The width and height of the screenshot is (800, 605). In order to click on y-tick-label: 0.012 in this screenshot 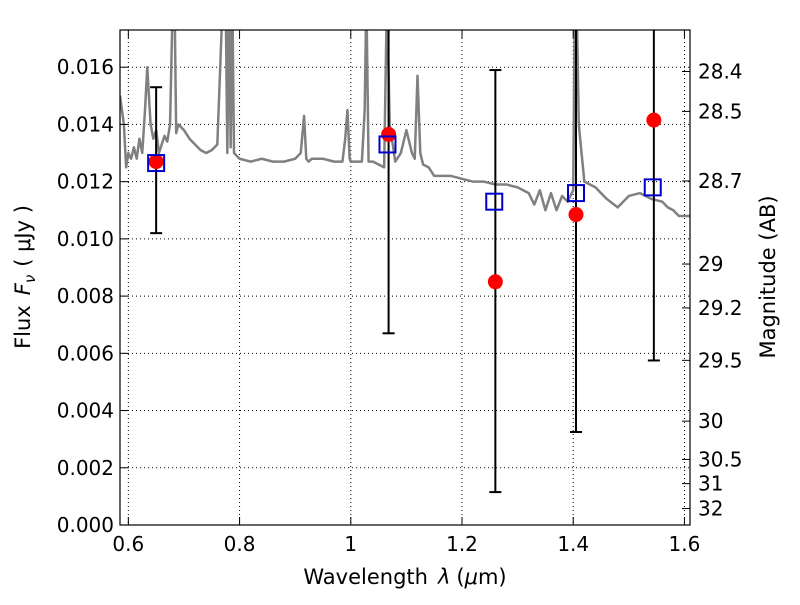, I will do `click(85, 182)`.